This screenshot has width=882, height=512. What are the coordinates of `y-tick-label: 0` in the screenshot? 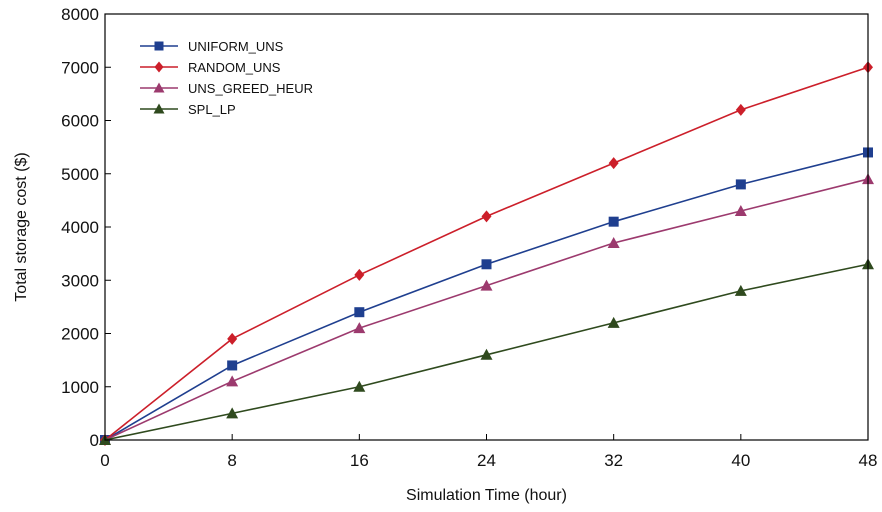 It's located at (94, 440).